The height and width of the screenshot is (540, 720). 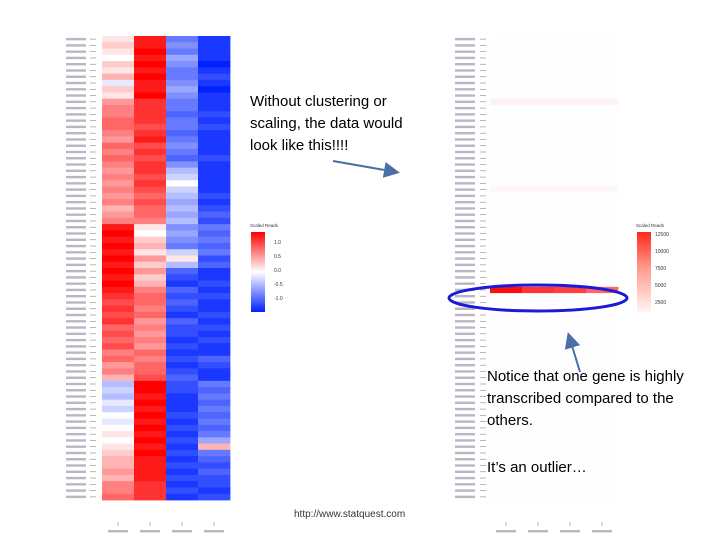 I want to click on legend-tick-label: -1.0, so click(x=278, y=299).